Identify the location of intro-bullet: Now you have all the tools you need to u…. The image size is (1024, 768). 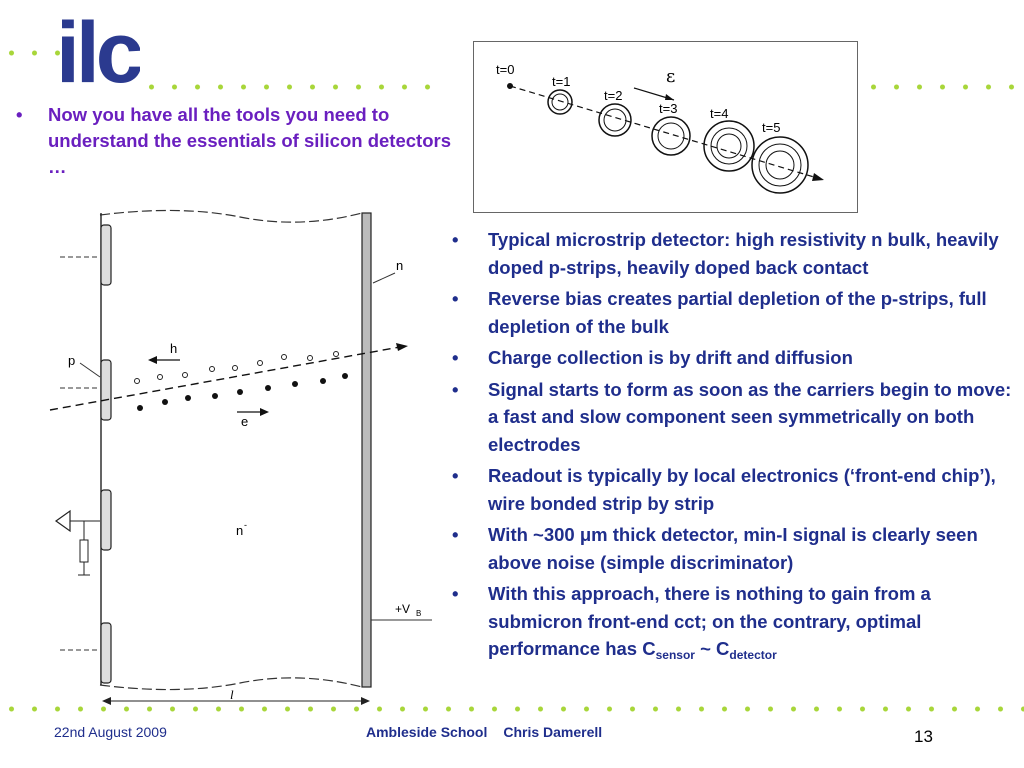
(234, 141).